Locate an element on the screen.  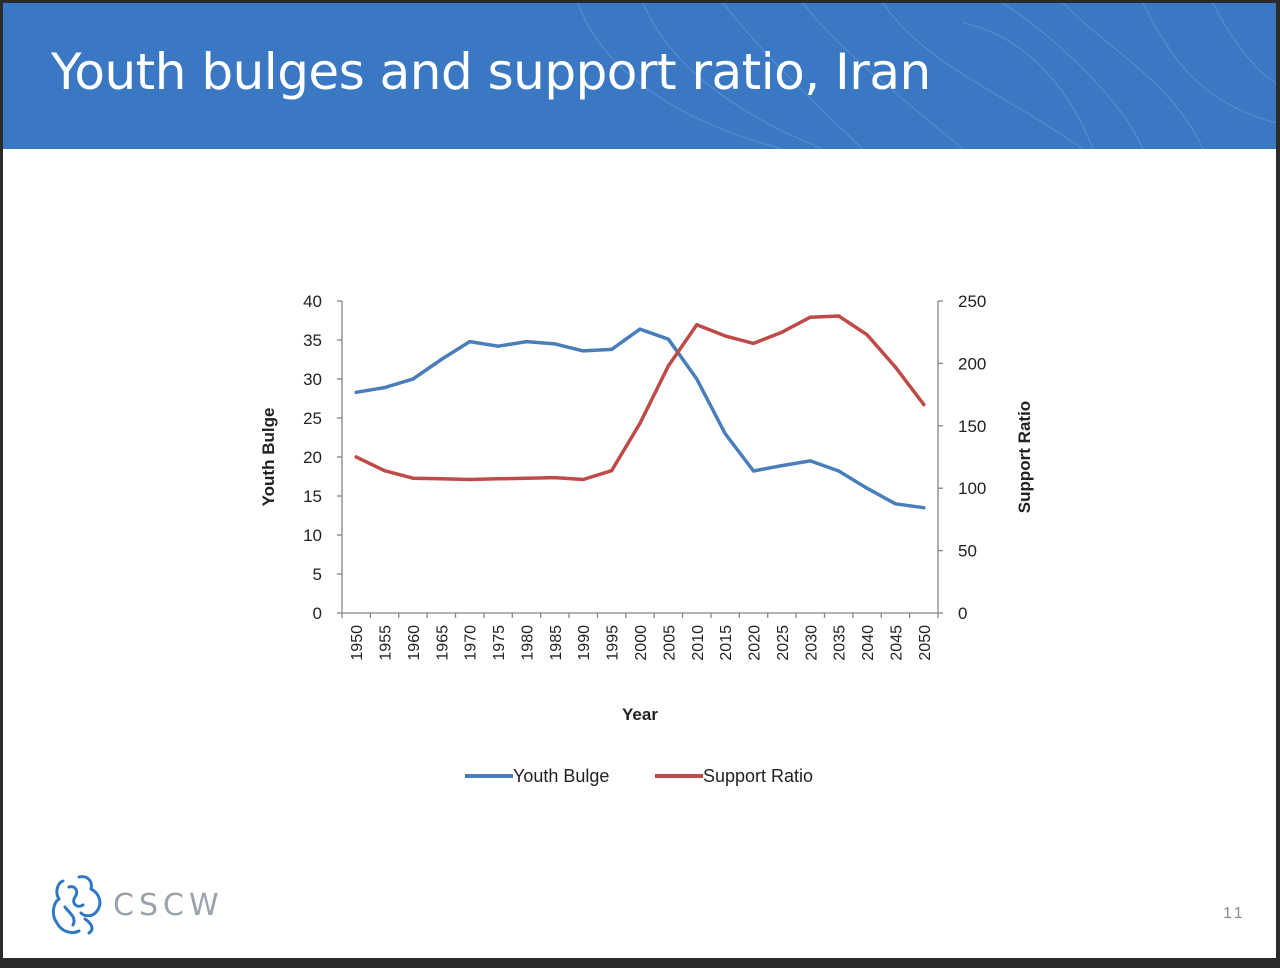
page-number: 11 is located at coordinates (1234, 913).